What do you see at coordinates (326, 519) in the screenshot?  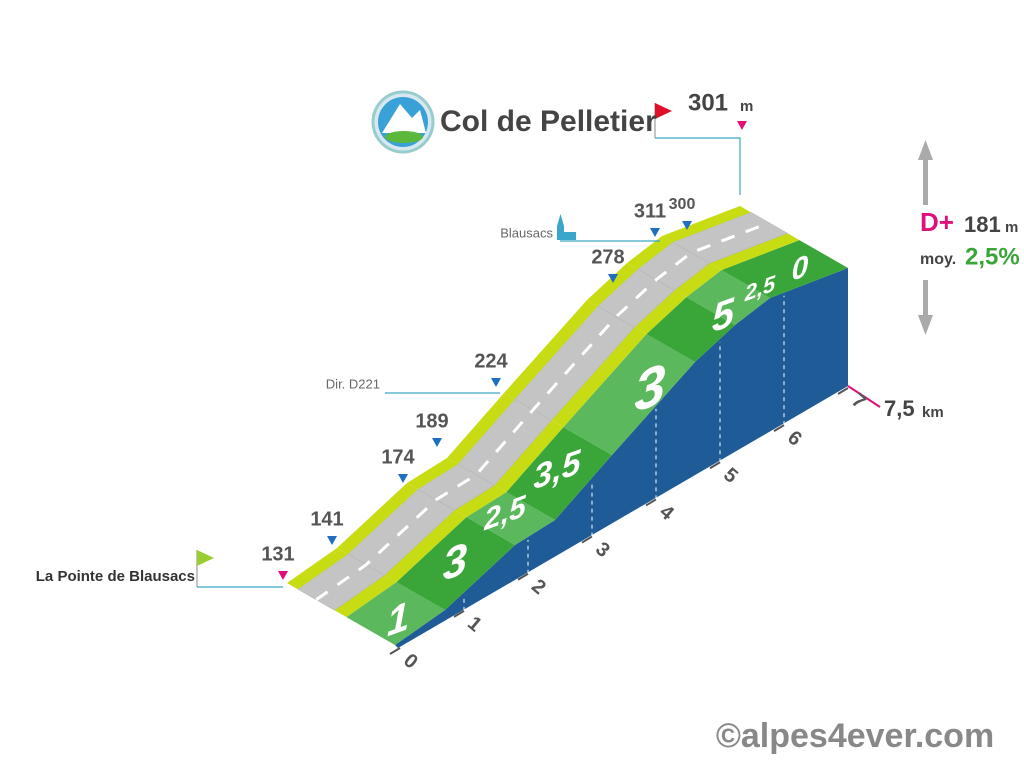 I see `elevation-label: 141` at bounding box center [326, 519].